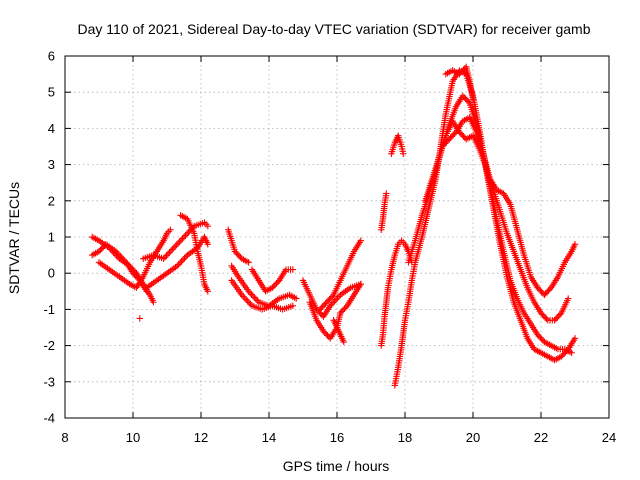 The image size is (640, 480). Describe the element at coordinates (51, 237) in the screenshot. I see `y-tick-label: 1` at that location.